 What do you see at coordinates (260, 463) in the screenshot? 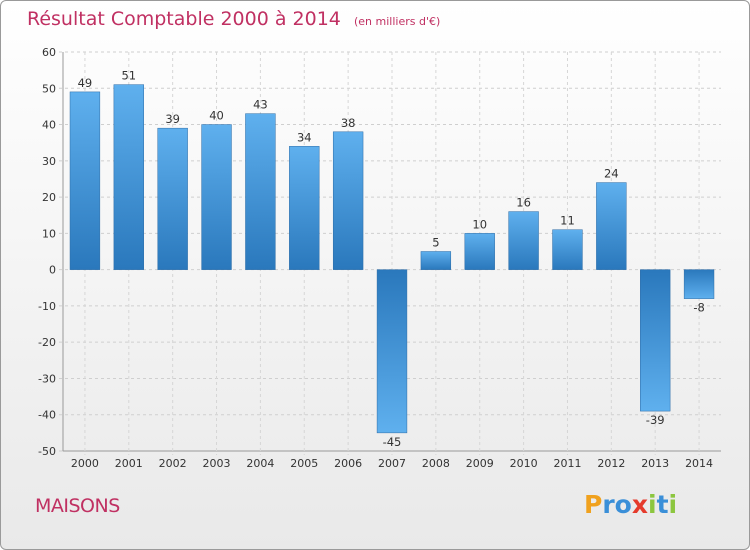
I see `x-tick-label: 2004` at bounding box center [260, 463].